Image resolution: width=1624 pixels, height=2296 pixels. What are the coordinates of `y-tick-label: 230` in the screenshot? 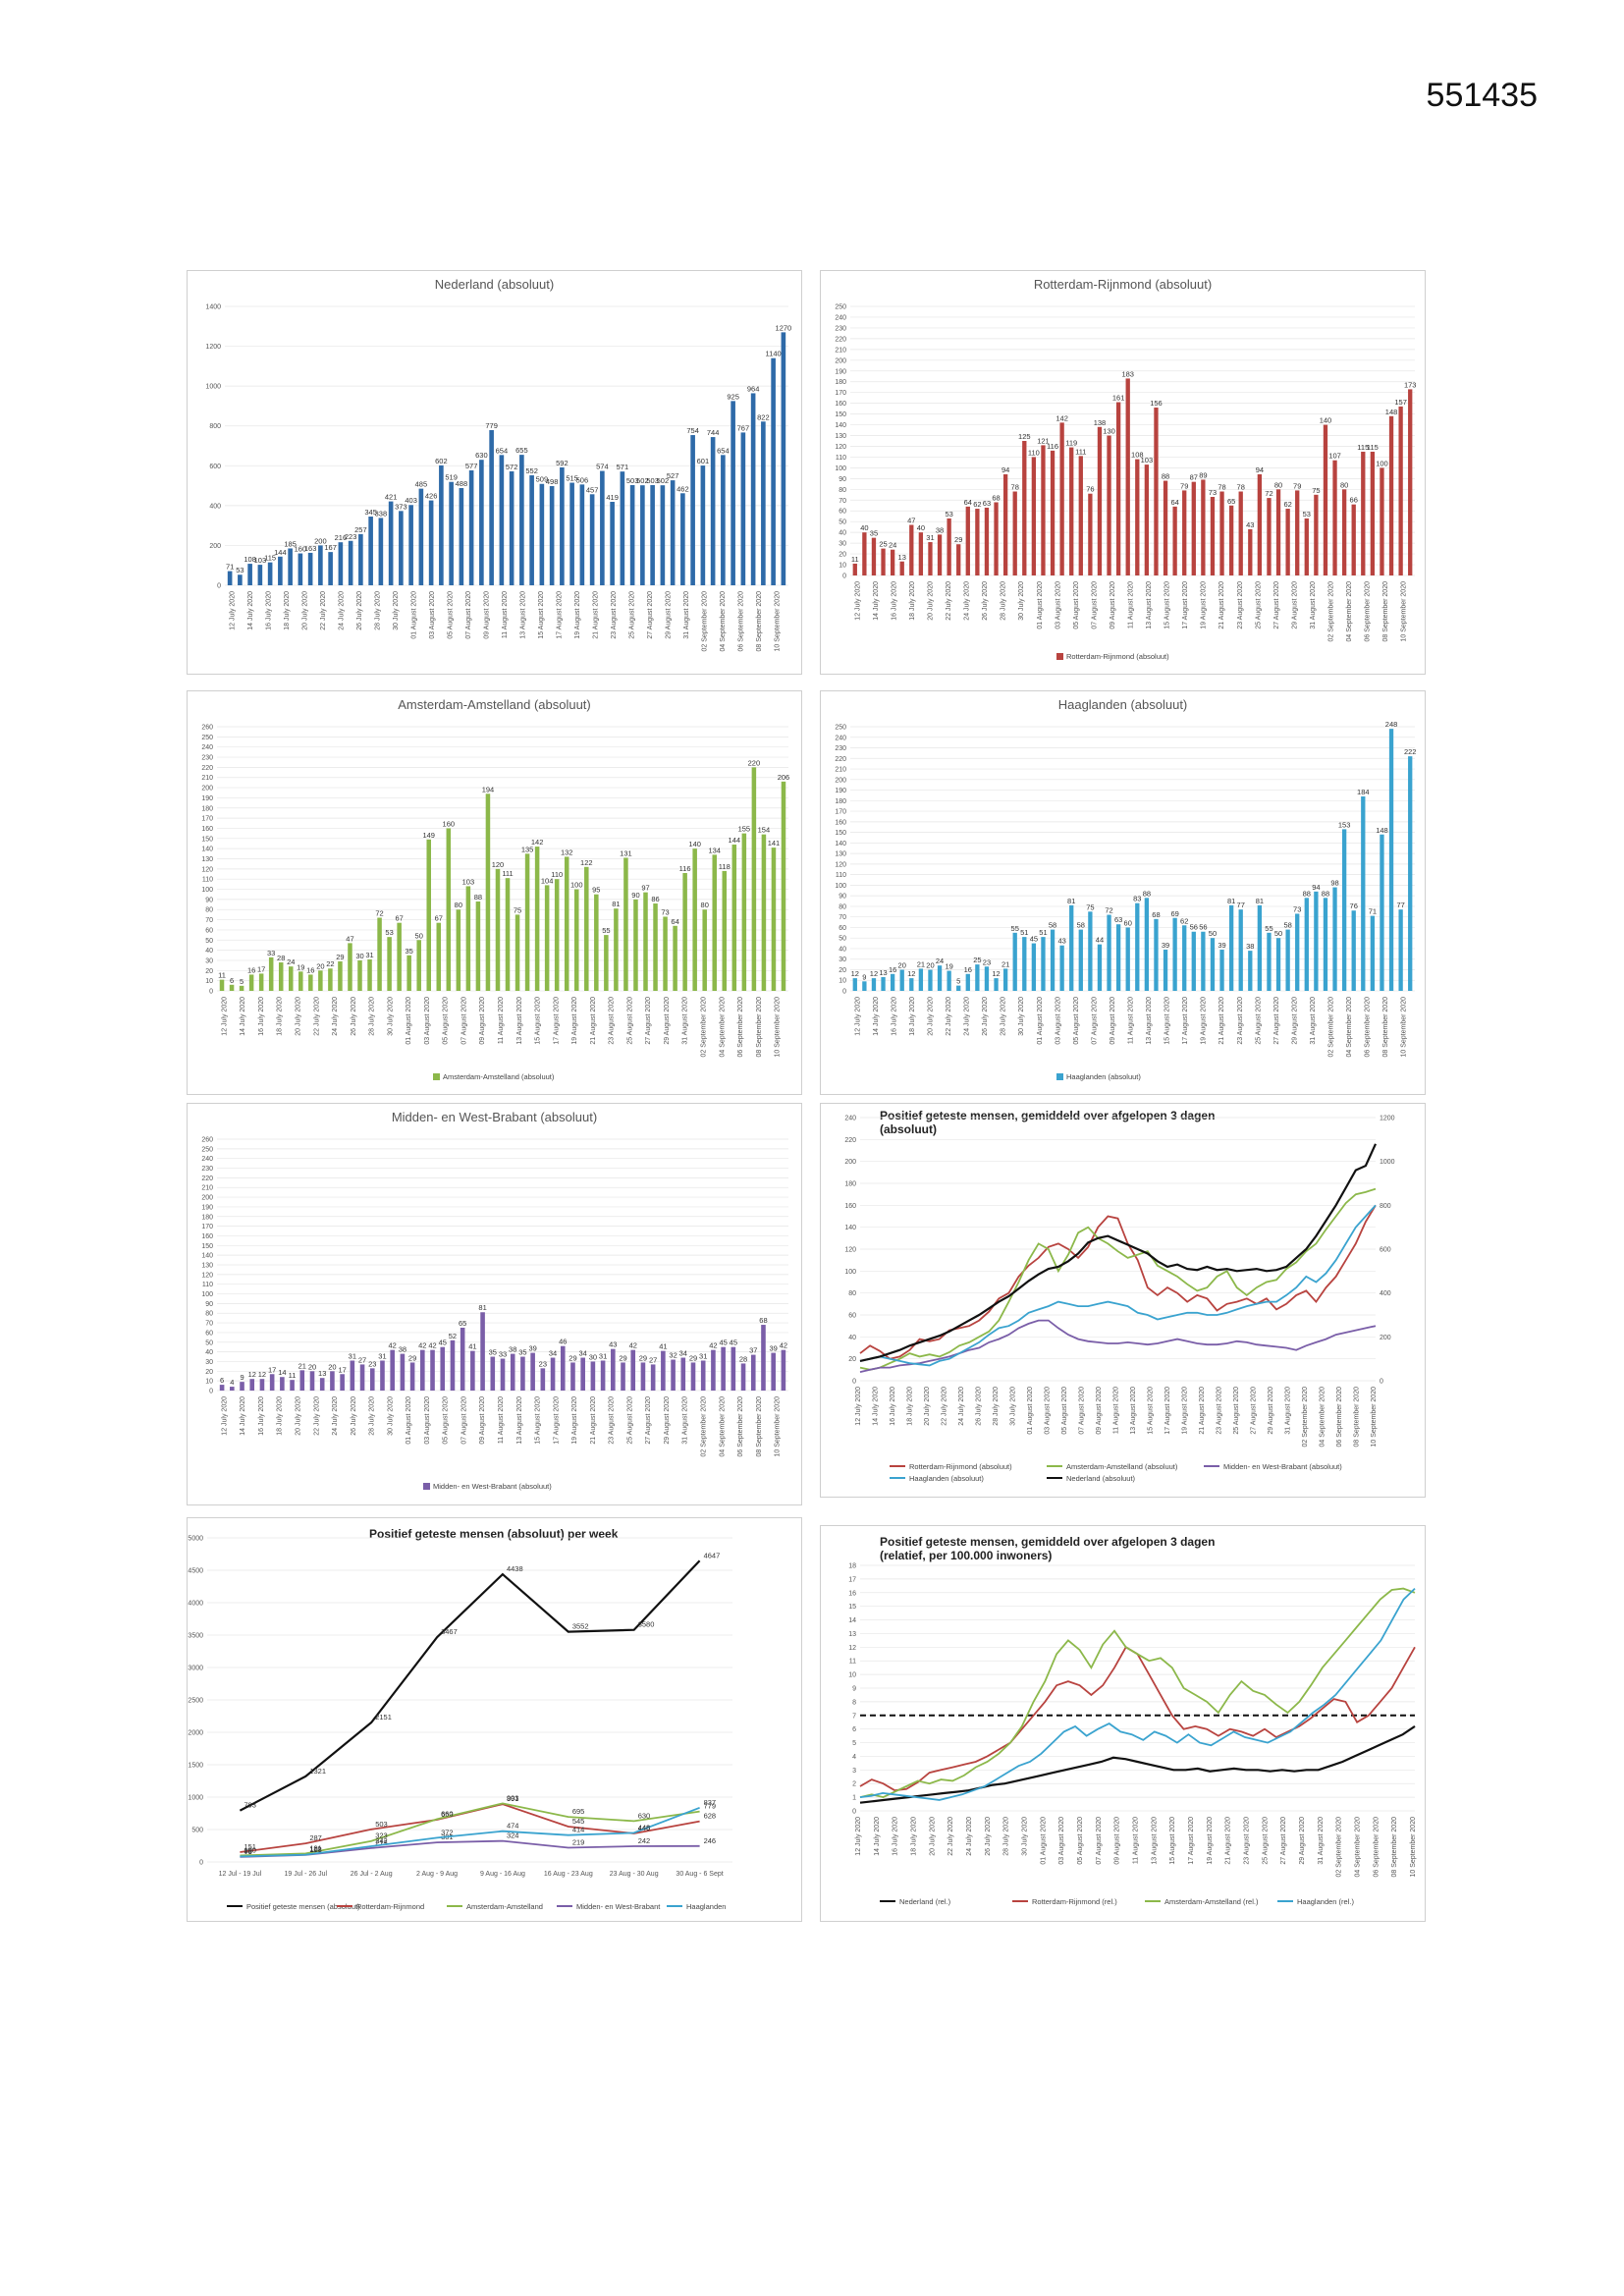 It's located at (840, 328).